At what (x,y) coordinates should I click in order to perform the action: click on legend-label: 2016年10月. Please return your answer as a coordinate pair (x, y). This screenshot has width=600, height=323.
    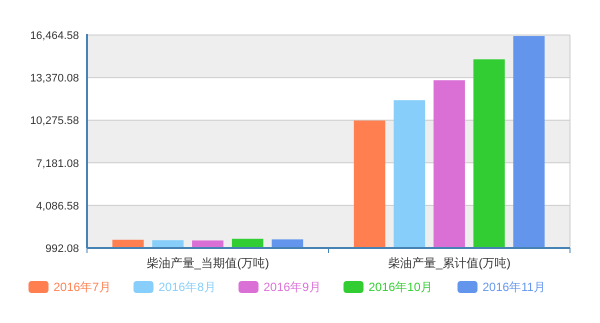
    Looking at the image, I should click on (400, 287).